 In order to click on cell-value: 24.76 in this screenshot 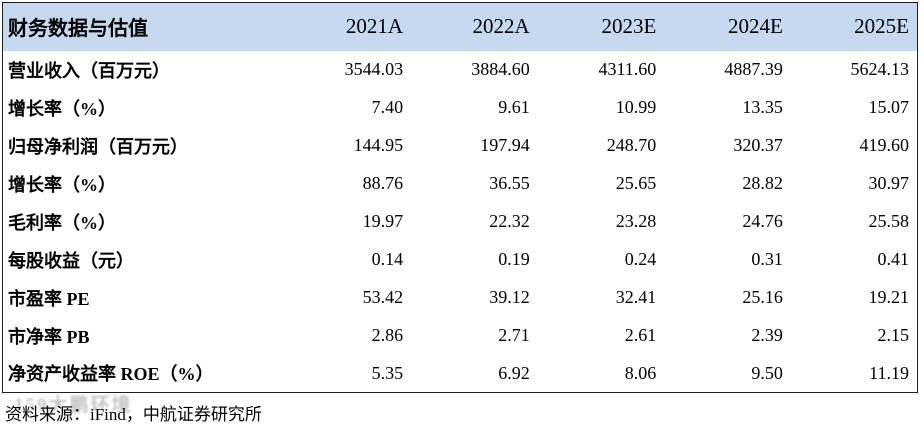, I will do `click(762, 221)`.